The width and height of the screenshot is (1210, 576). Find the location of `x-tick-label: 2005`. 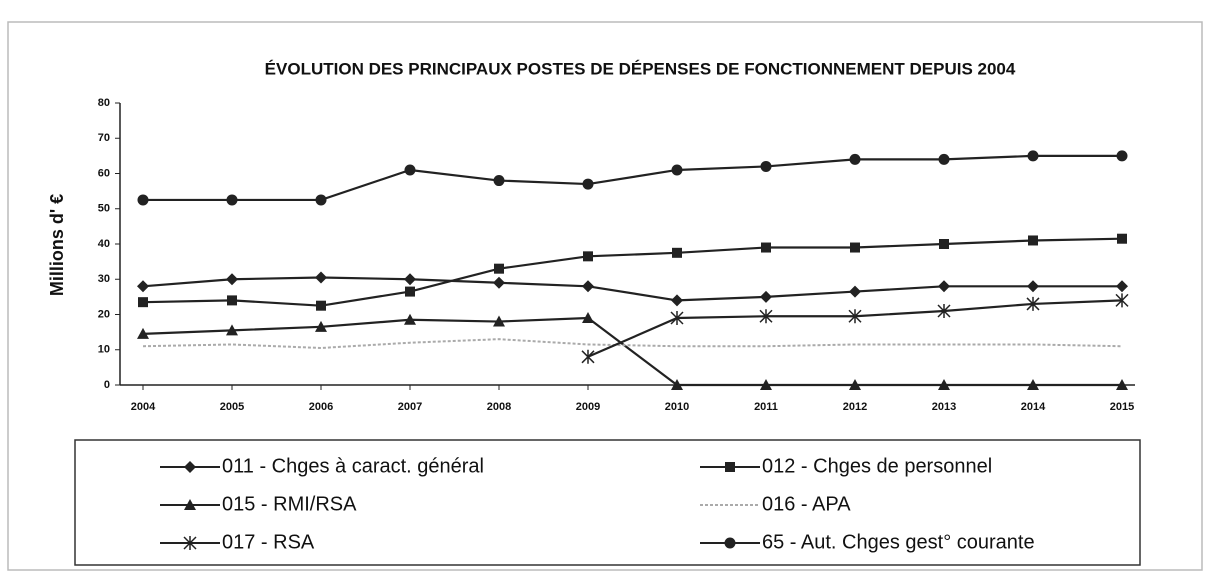

x-tick-label: 2005 is located at coordinates (232, 407).